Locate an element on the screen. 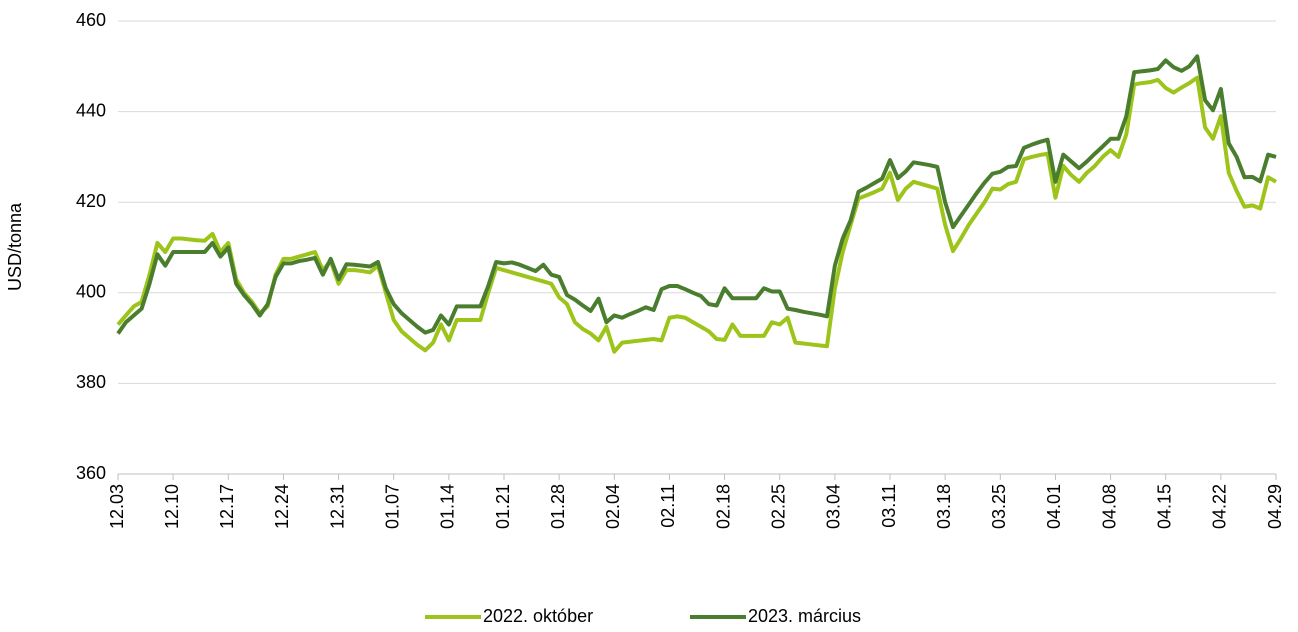 The width and height of the screenshot is (1298, 632). x-tick-label: 12.31 is located at coordinates (337, 506).